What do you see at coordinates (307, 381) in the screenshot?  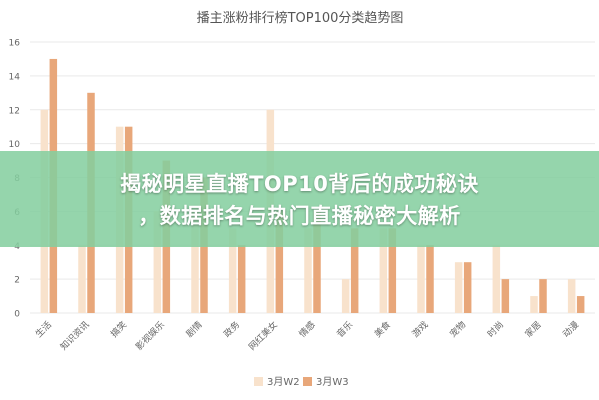 I see `legend-swatch-w3` at bounding box center [307, 381].